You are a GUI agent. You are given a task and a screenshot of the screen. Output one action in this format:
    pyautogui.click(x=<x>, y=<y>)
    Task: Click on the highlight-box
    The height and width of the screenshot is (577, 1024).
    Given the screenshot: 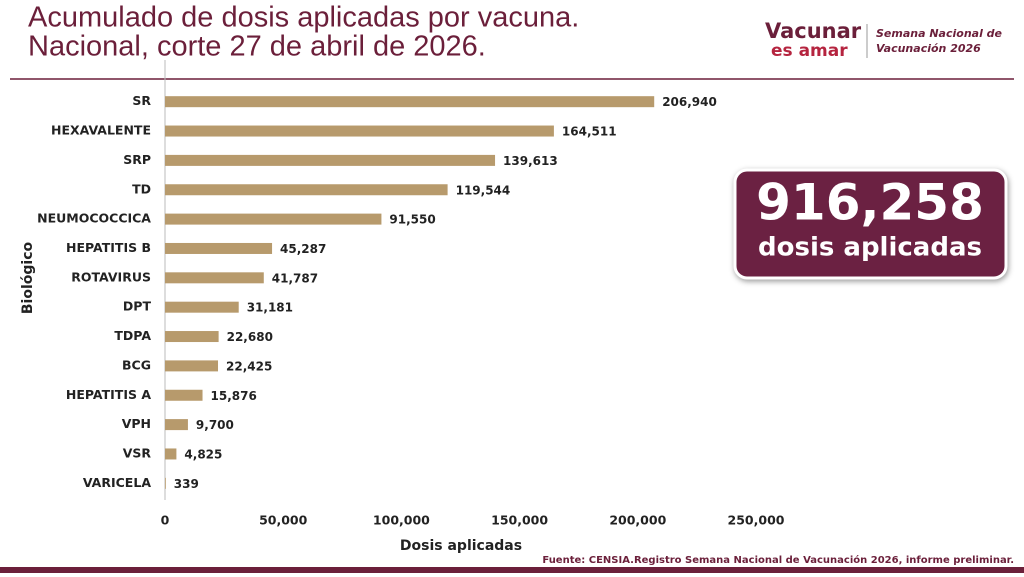 What is the action you would take?
    pyautogui.click(x=870, y=224)
    